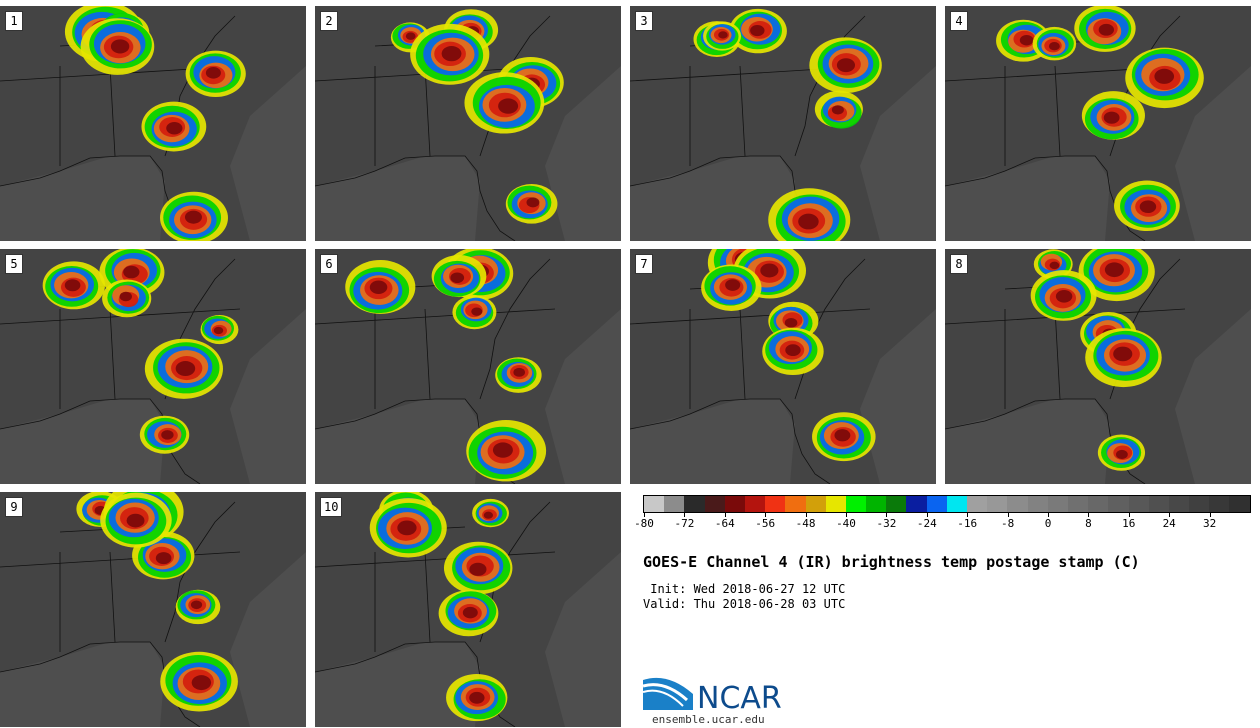 This screenshot has height=728, width=1260. I want to click on colorbar-tick-label: -40, so click(846, 523).